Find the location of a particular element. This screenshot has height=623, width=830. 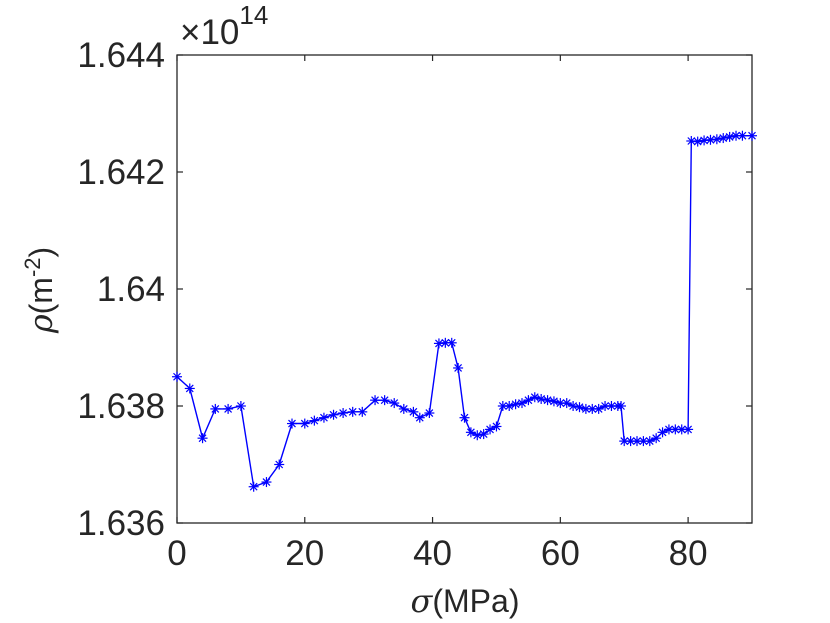

x-tick-label: 20 is located at coordinates (304, 553).